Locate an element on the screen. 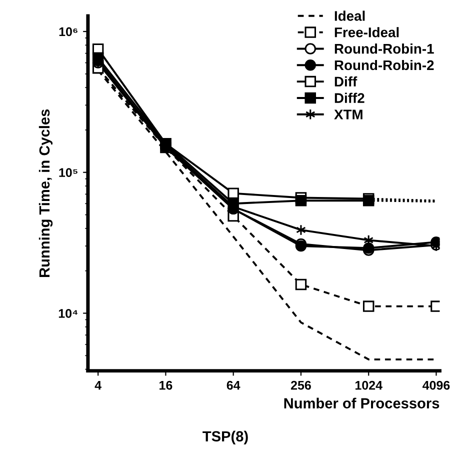 This screenshot has height=455, width=451. legend-label: Diff2 is located at coordinates (349, 97).